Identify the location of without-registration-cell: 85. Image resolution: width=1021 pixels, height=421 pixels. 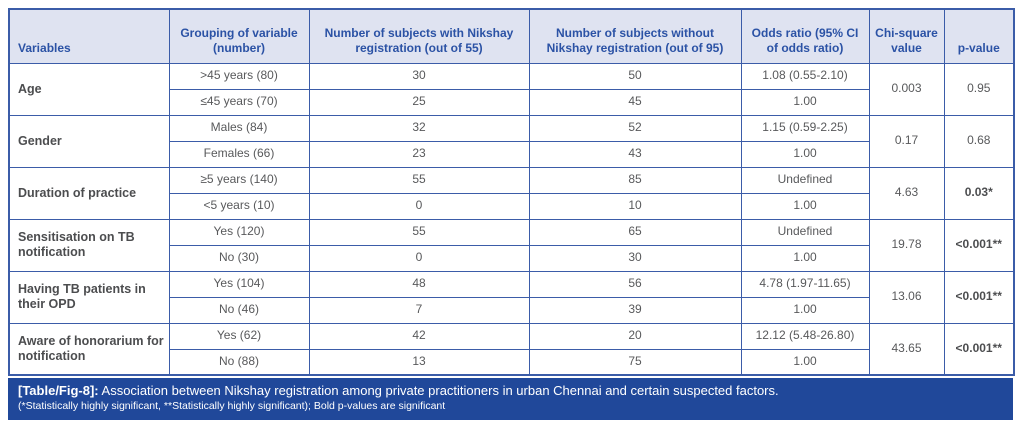
(635, 180).